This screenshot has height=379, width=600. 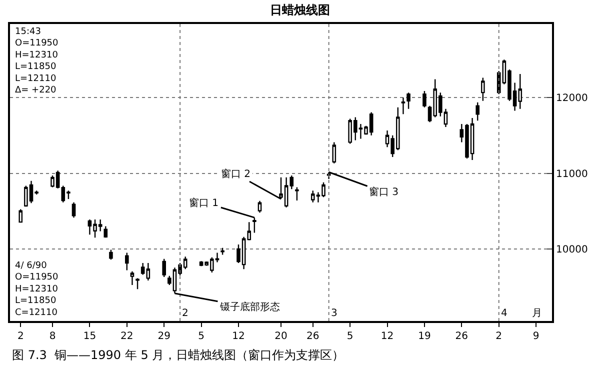 What do you see at coordinates (236, 174) in the screenshot?
I see `annotation: 窗口 2` at bounding box center [236, 174].